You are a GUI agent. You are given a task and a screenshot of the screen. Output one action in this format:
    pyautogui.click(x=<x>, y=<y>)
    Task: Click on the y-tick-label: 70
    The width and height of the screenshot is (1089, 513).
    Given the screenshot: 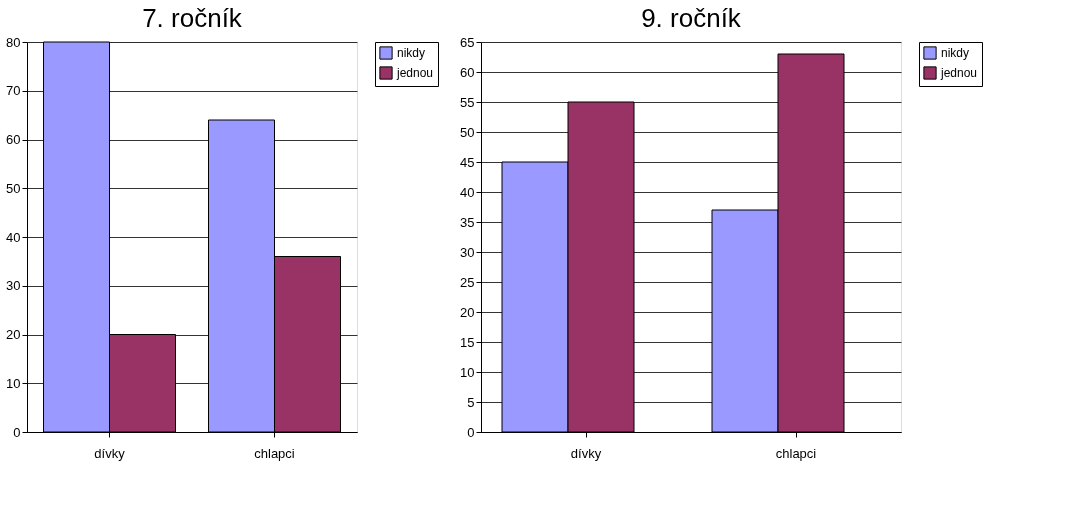 What is the action you would take?
    pyautogui.click(x=13, y=91)
    